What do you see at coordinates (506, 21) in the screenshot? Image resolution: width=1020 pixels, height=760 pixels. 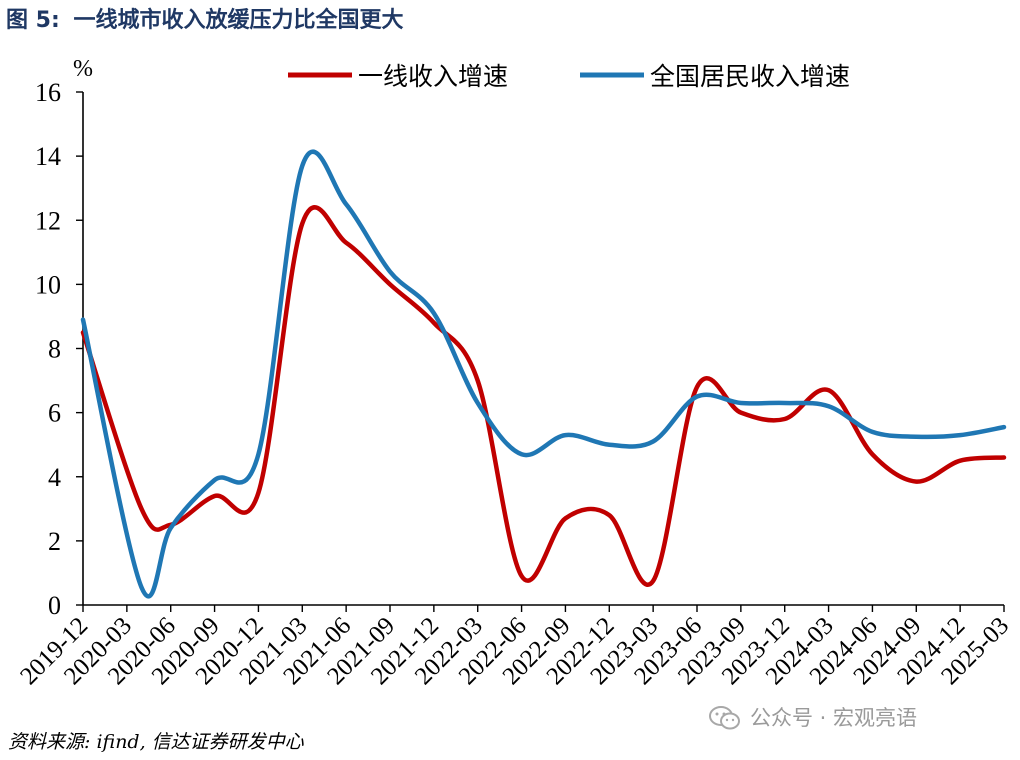 I see `figure-title: 图 5: 一线城市收入放缓压力比全国更大` at bounding box center [506, 21].